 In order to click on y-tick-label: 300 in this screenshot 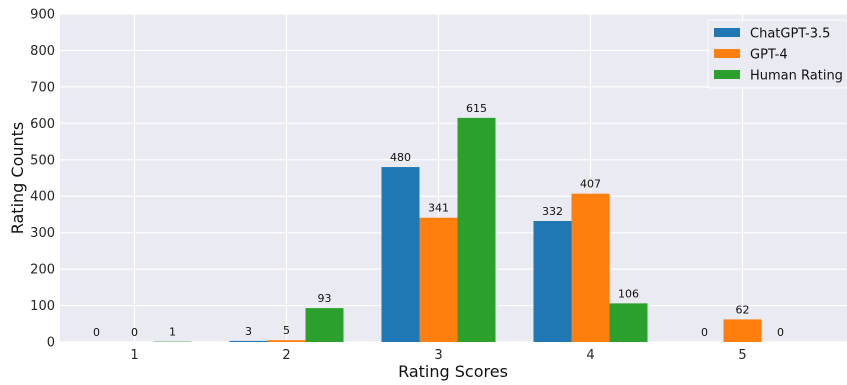, I will do `click(42, 233)`.